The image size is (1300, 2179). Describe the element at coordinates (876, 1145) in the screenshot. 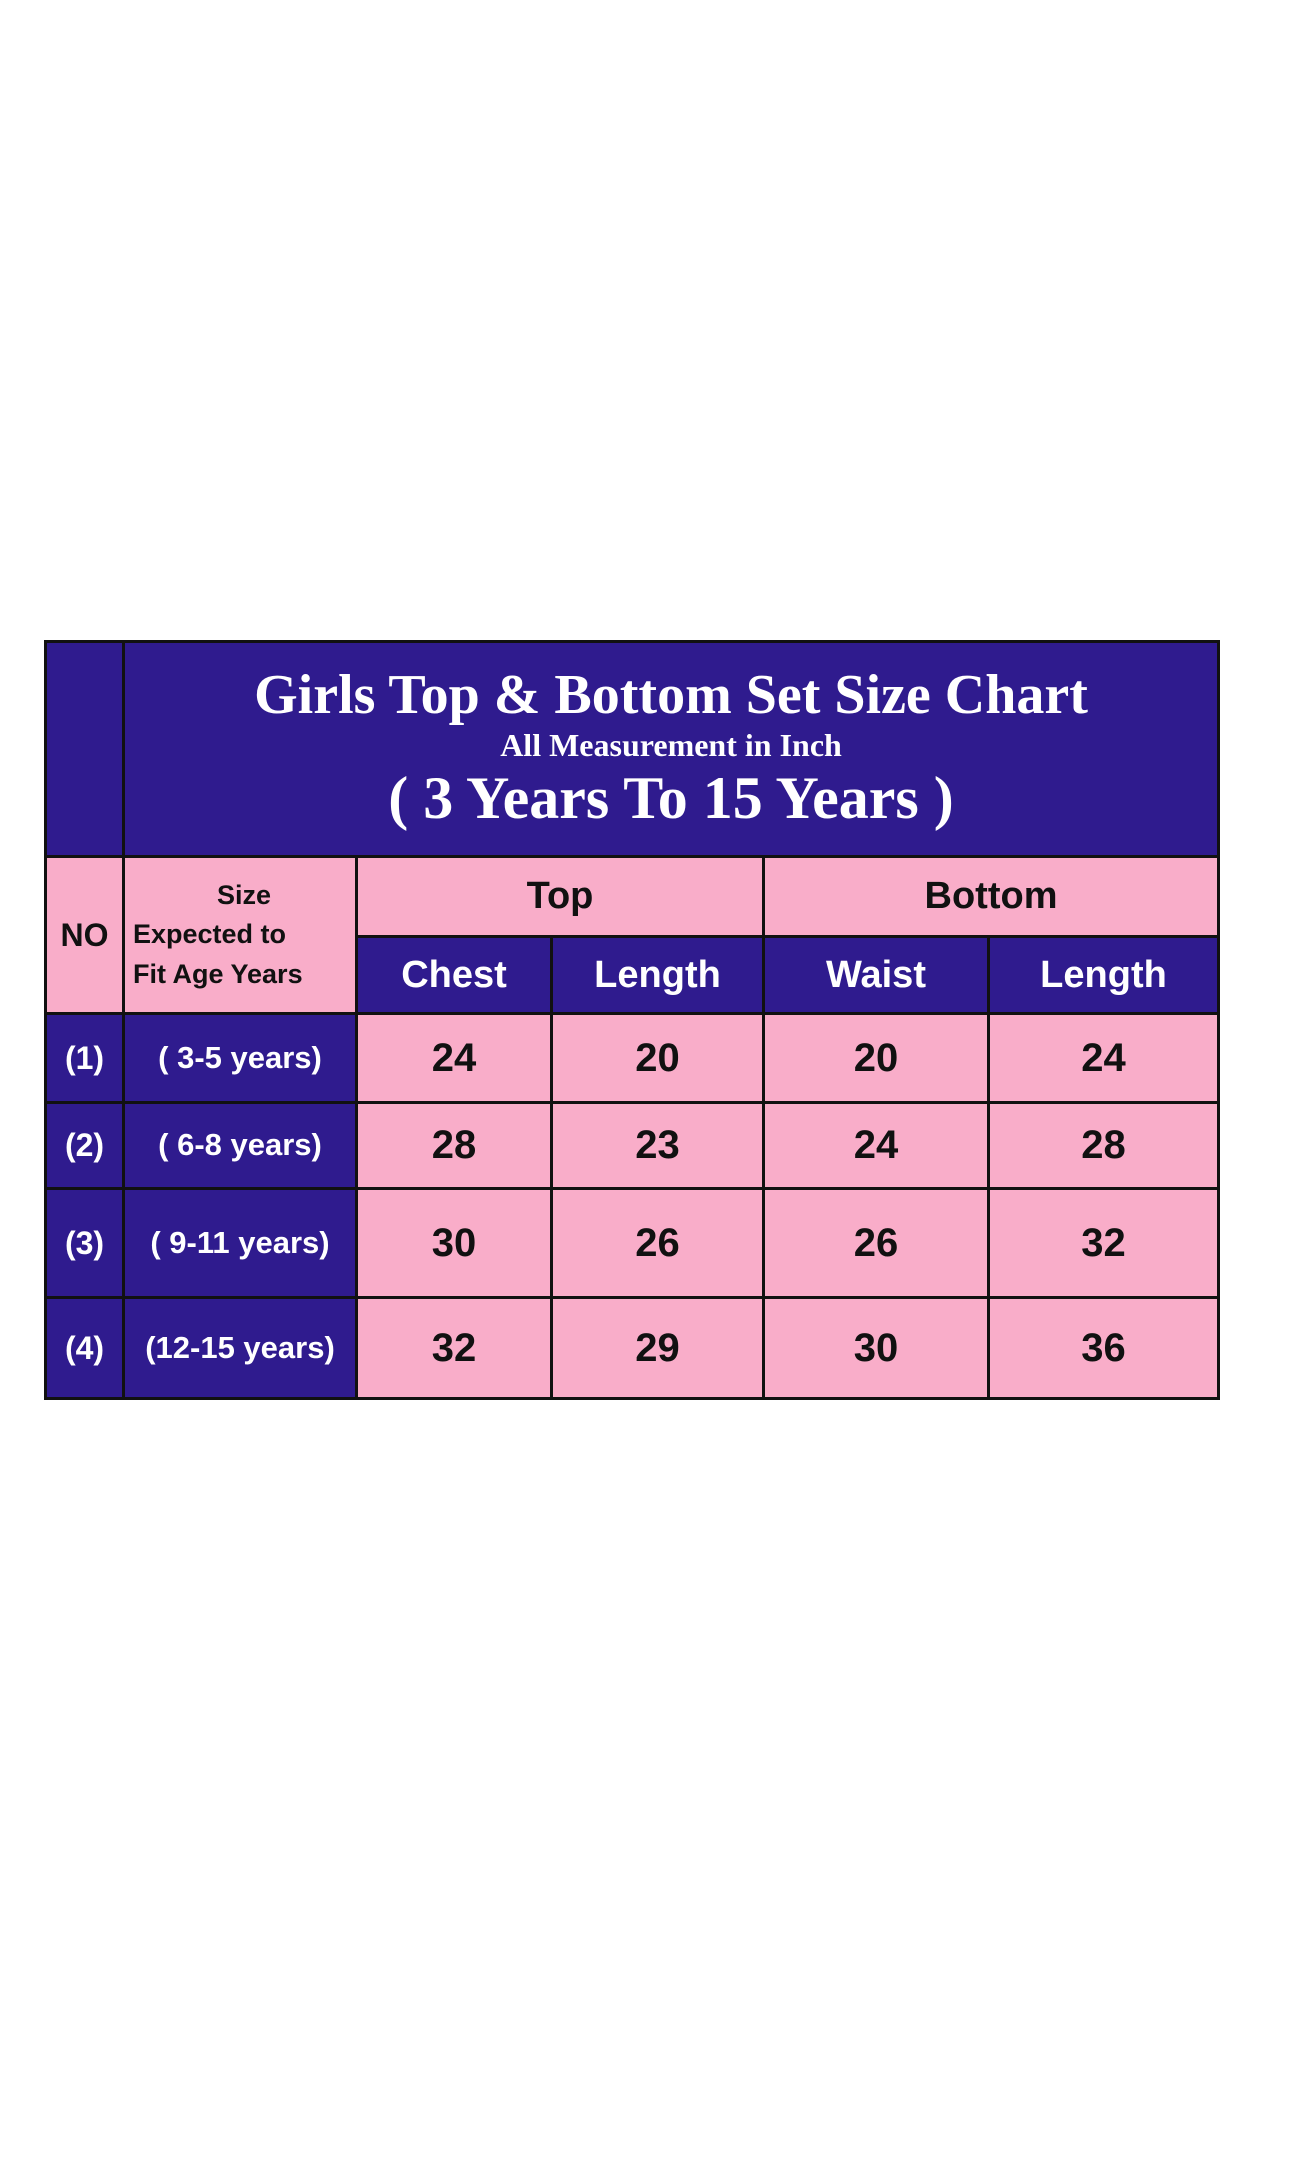

I see `row-2-waist: 24` at that location.